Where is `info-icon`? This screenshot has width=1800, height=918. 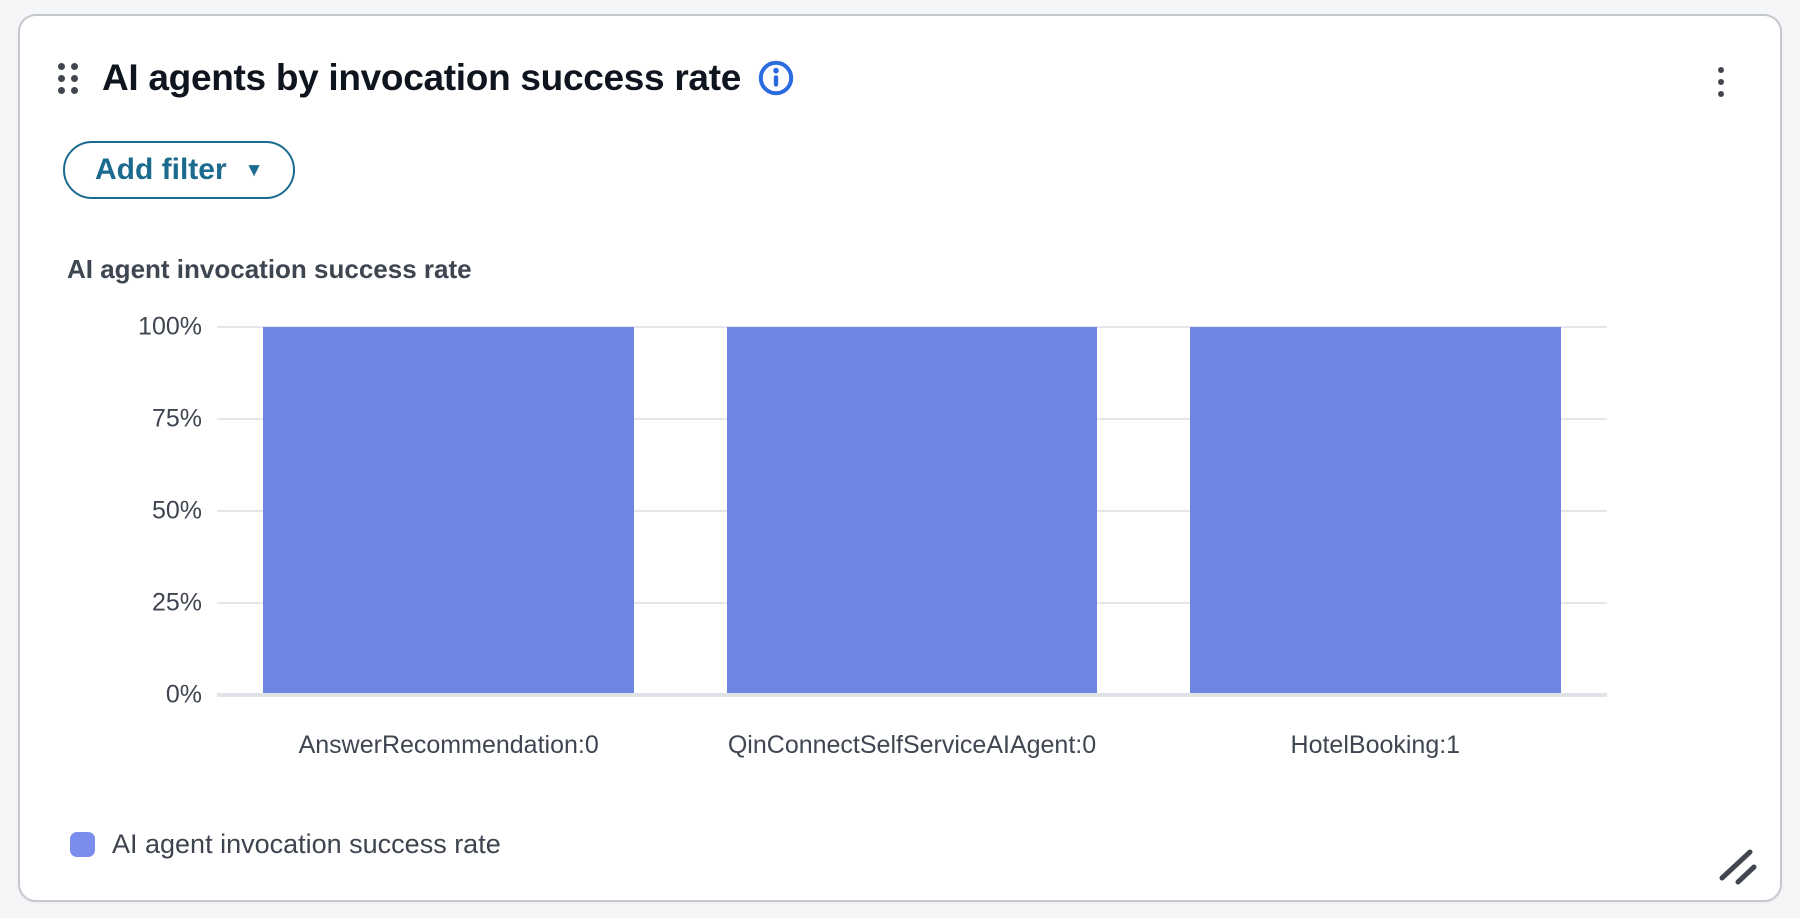
info-icon is located at coordinates (776, 78).